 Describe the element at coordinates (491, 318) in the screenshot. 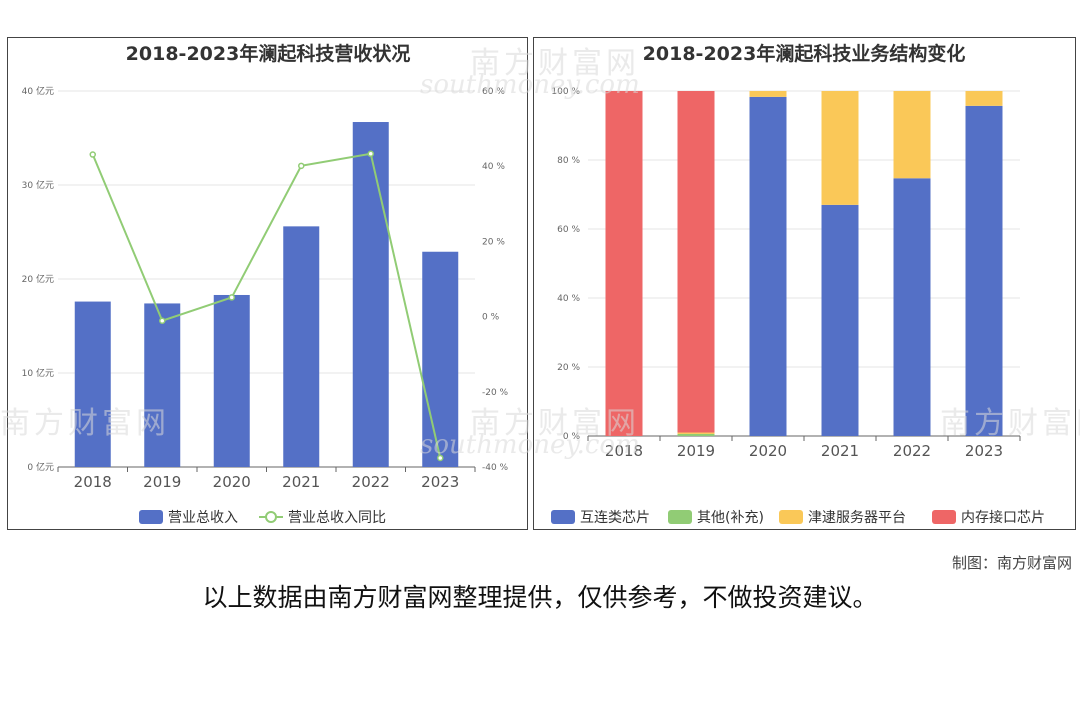

I see `y-right-tick-label: 0 %` at that location.